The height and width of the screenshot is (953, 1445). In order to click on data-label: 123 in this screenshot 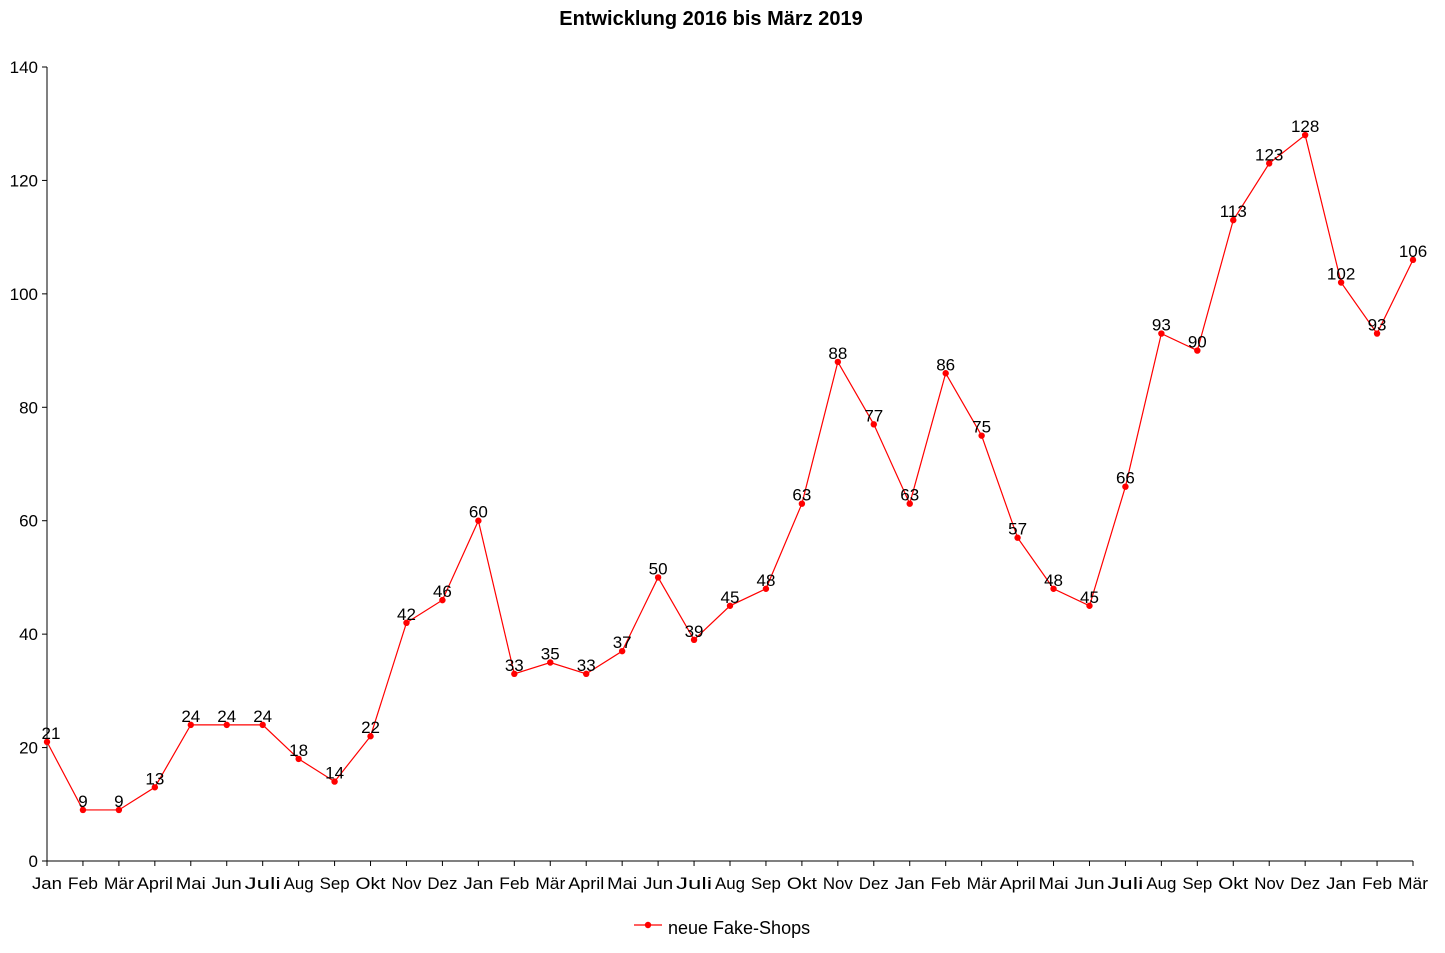, I will do `click(1269, 154)`.